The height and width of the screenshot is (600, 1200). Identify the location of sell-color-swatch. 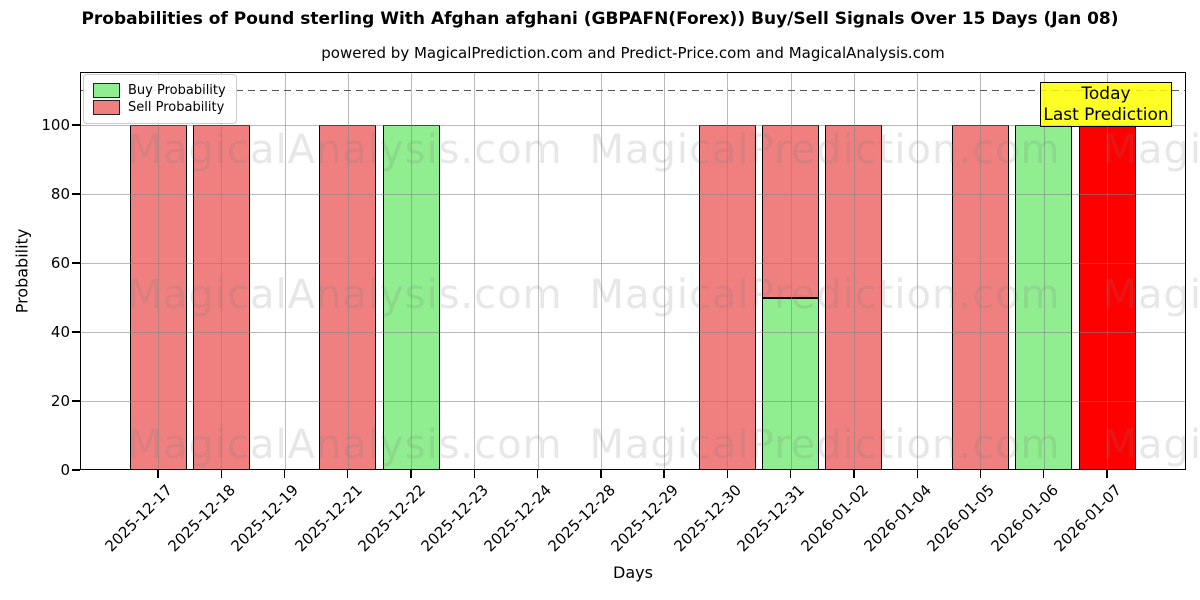
(106, 107).